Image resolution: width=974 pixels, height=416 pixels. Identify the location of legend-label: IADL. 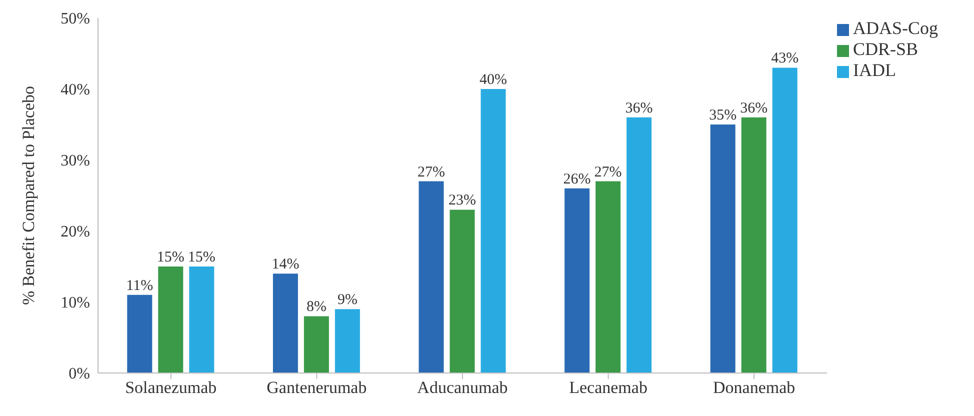
(874, 70).